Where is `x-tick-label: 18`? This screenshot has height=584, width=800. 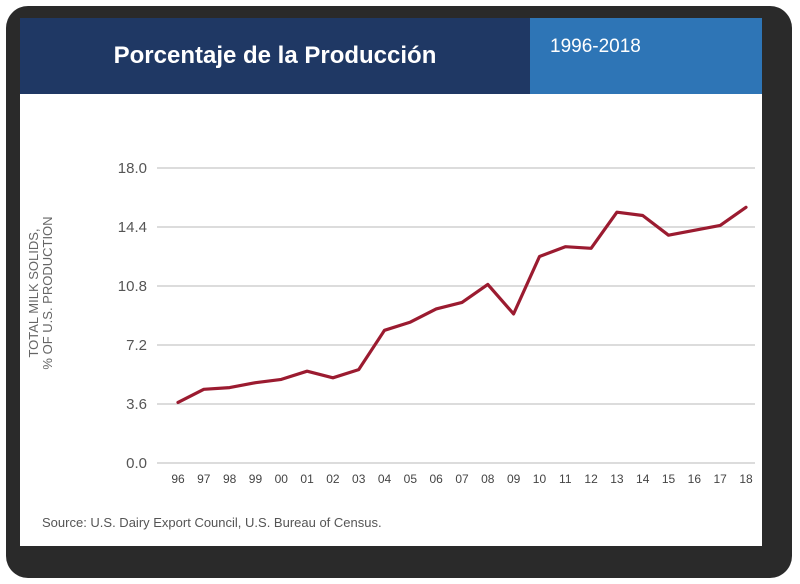
x-tick-label: 18 is located at coordinates (746, 479).